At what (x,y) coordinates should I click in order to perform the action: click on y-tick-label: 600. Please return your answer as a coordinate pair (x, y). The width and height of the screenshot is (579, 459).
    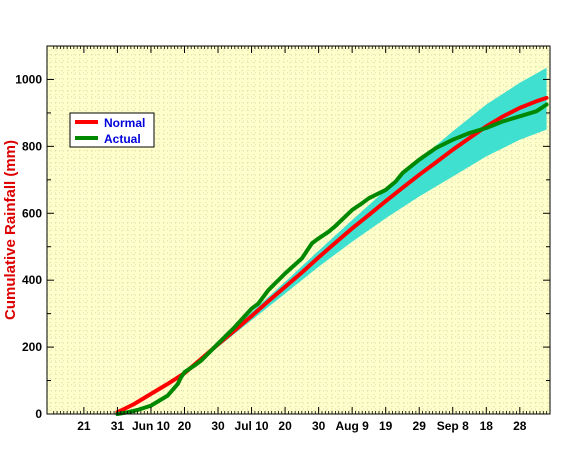
    Looking at the image, I should click on (32, 213).